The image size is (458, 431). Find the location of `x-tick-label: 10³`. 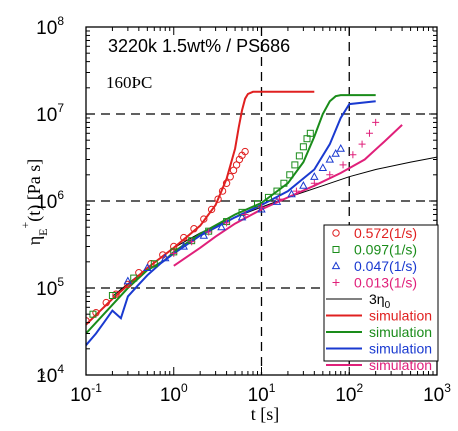

x-tick-label: 10³ is located at coordinates (437, 393).